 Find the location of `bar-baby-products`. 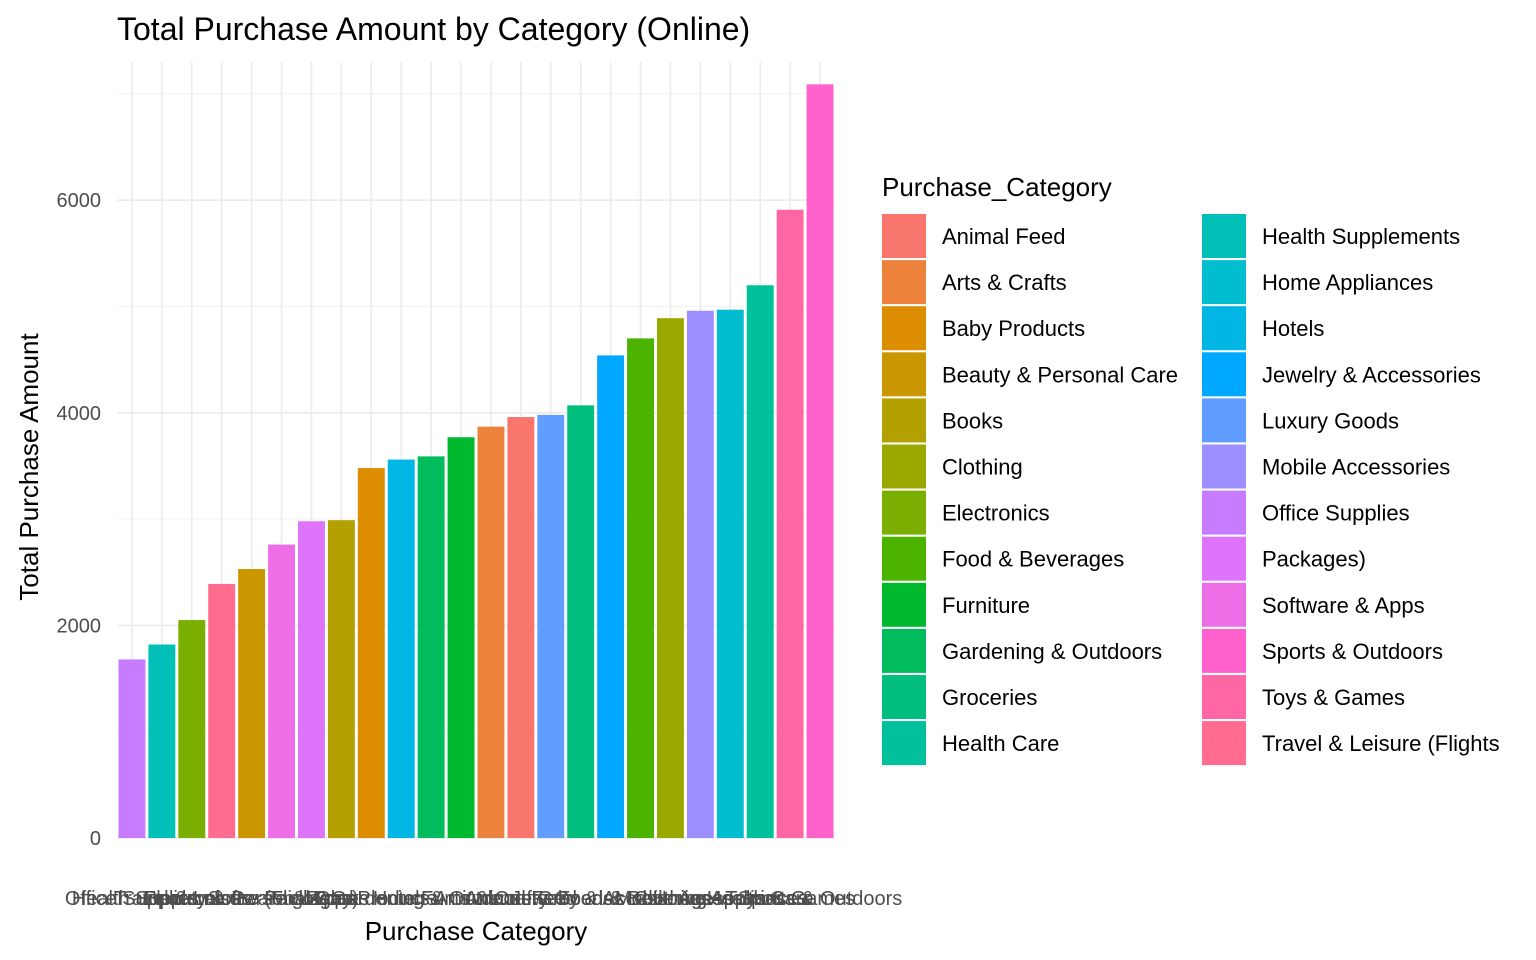

bar-baby-products is located at coordinates (371, 653).